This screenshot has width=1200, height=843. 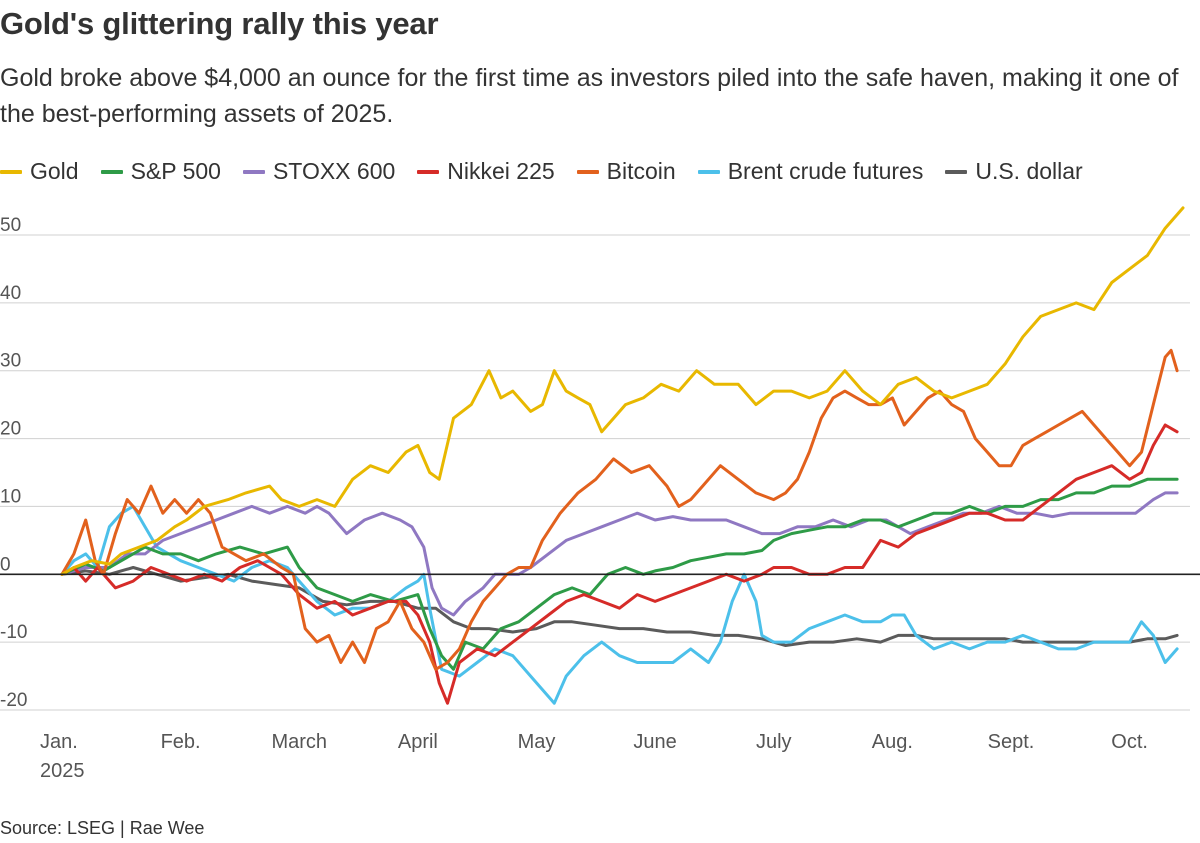 What do you see at coordinates (10, 361) in the screenshot?
I see `y-tick-label: 30` at bounding box center [10, 361].